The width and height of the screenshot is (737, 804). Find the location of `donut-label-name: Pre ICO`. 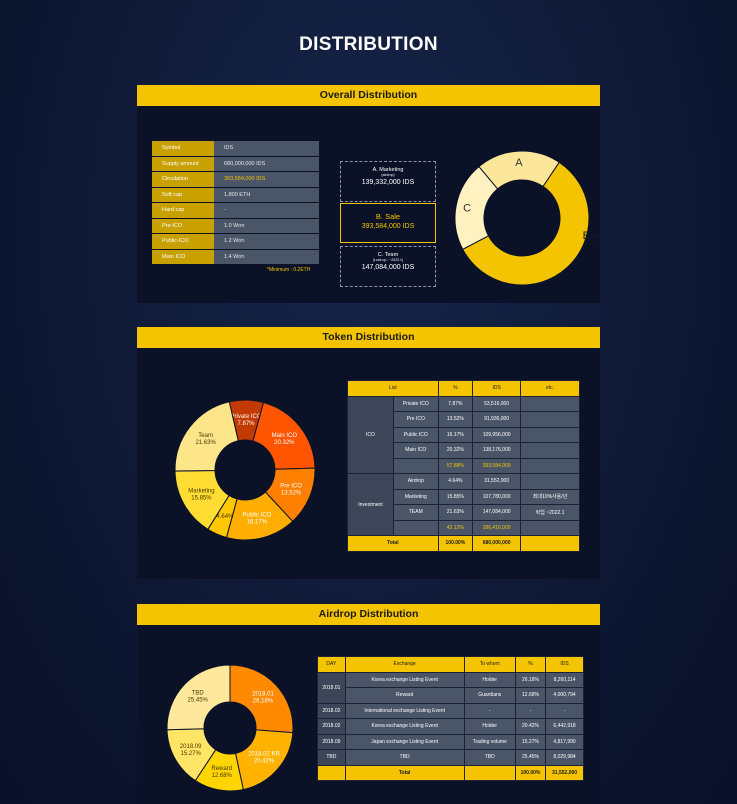

donut-label-name: Pre ICO is located at coordinates (291, 486).